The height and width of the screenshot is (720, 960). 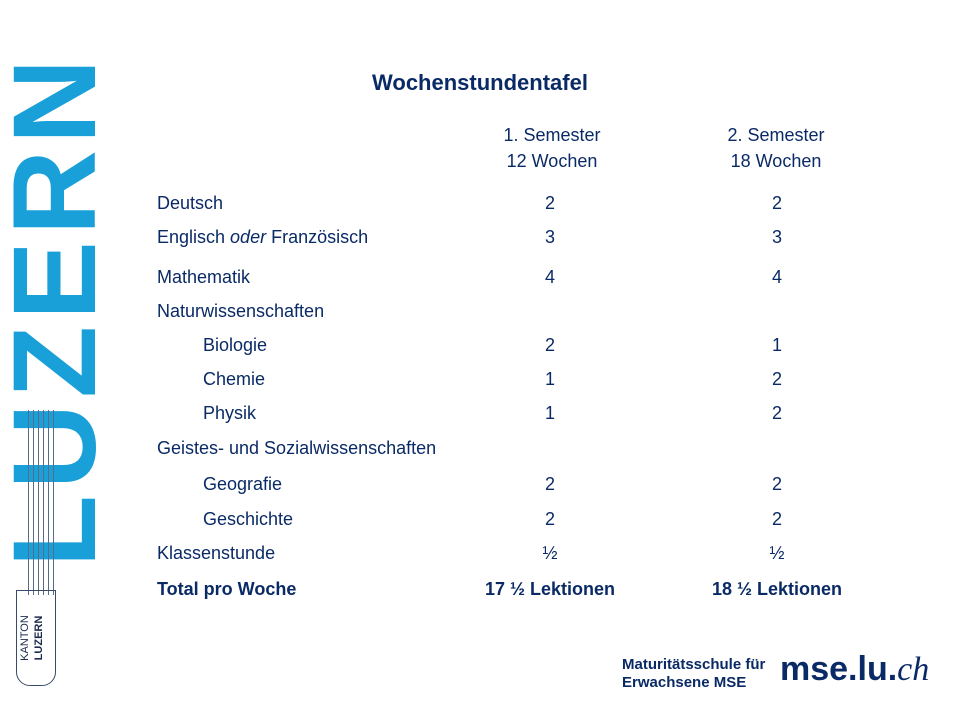 What do you see at coordinates (480, 82) in the screenshot?
I see `page-title: Wochenstundentafel` at bounding box center [480, 82].